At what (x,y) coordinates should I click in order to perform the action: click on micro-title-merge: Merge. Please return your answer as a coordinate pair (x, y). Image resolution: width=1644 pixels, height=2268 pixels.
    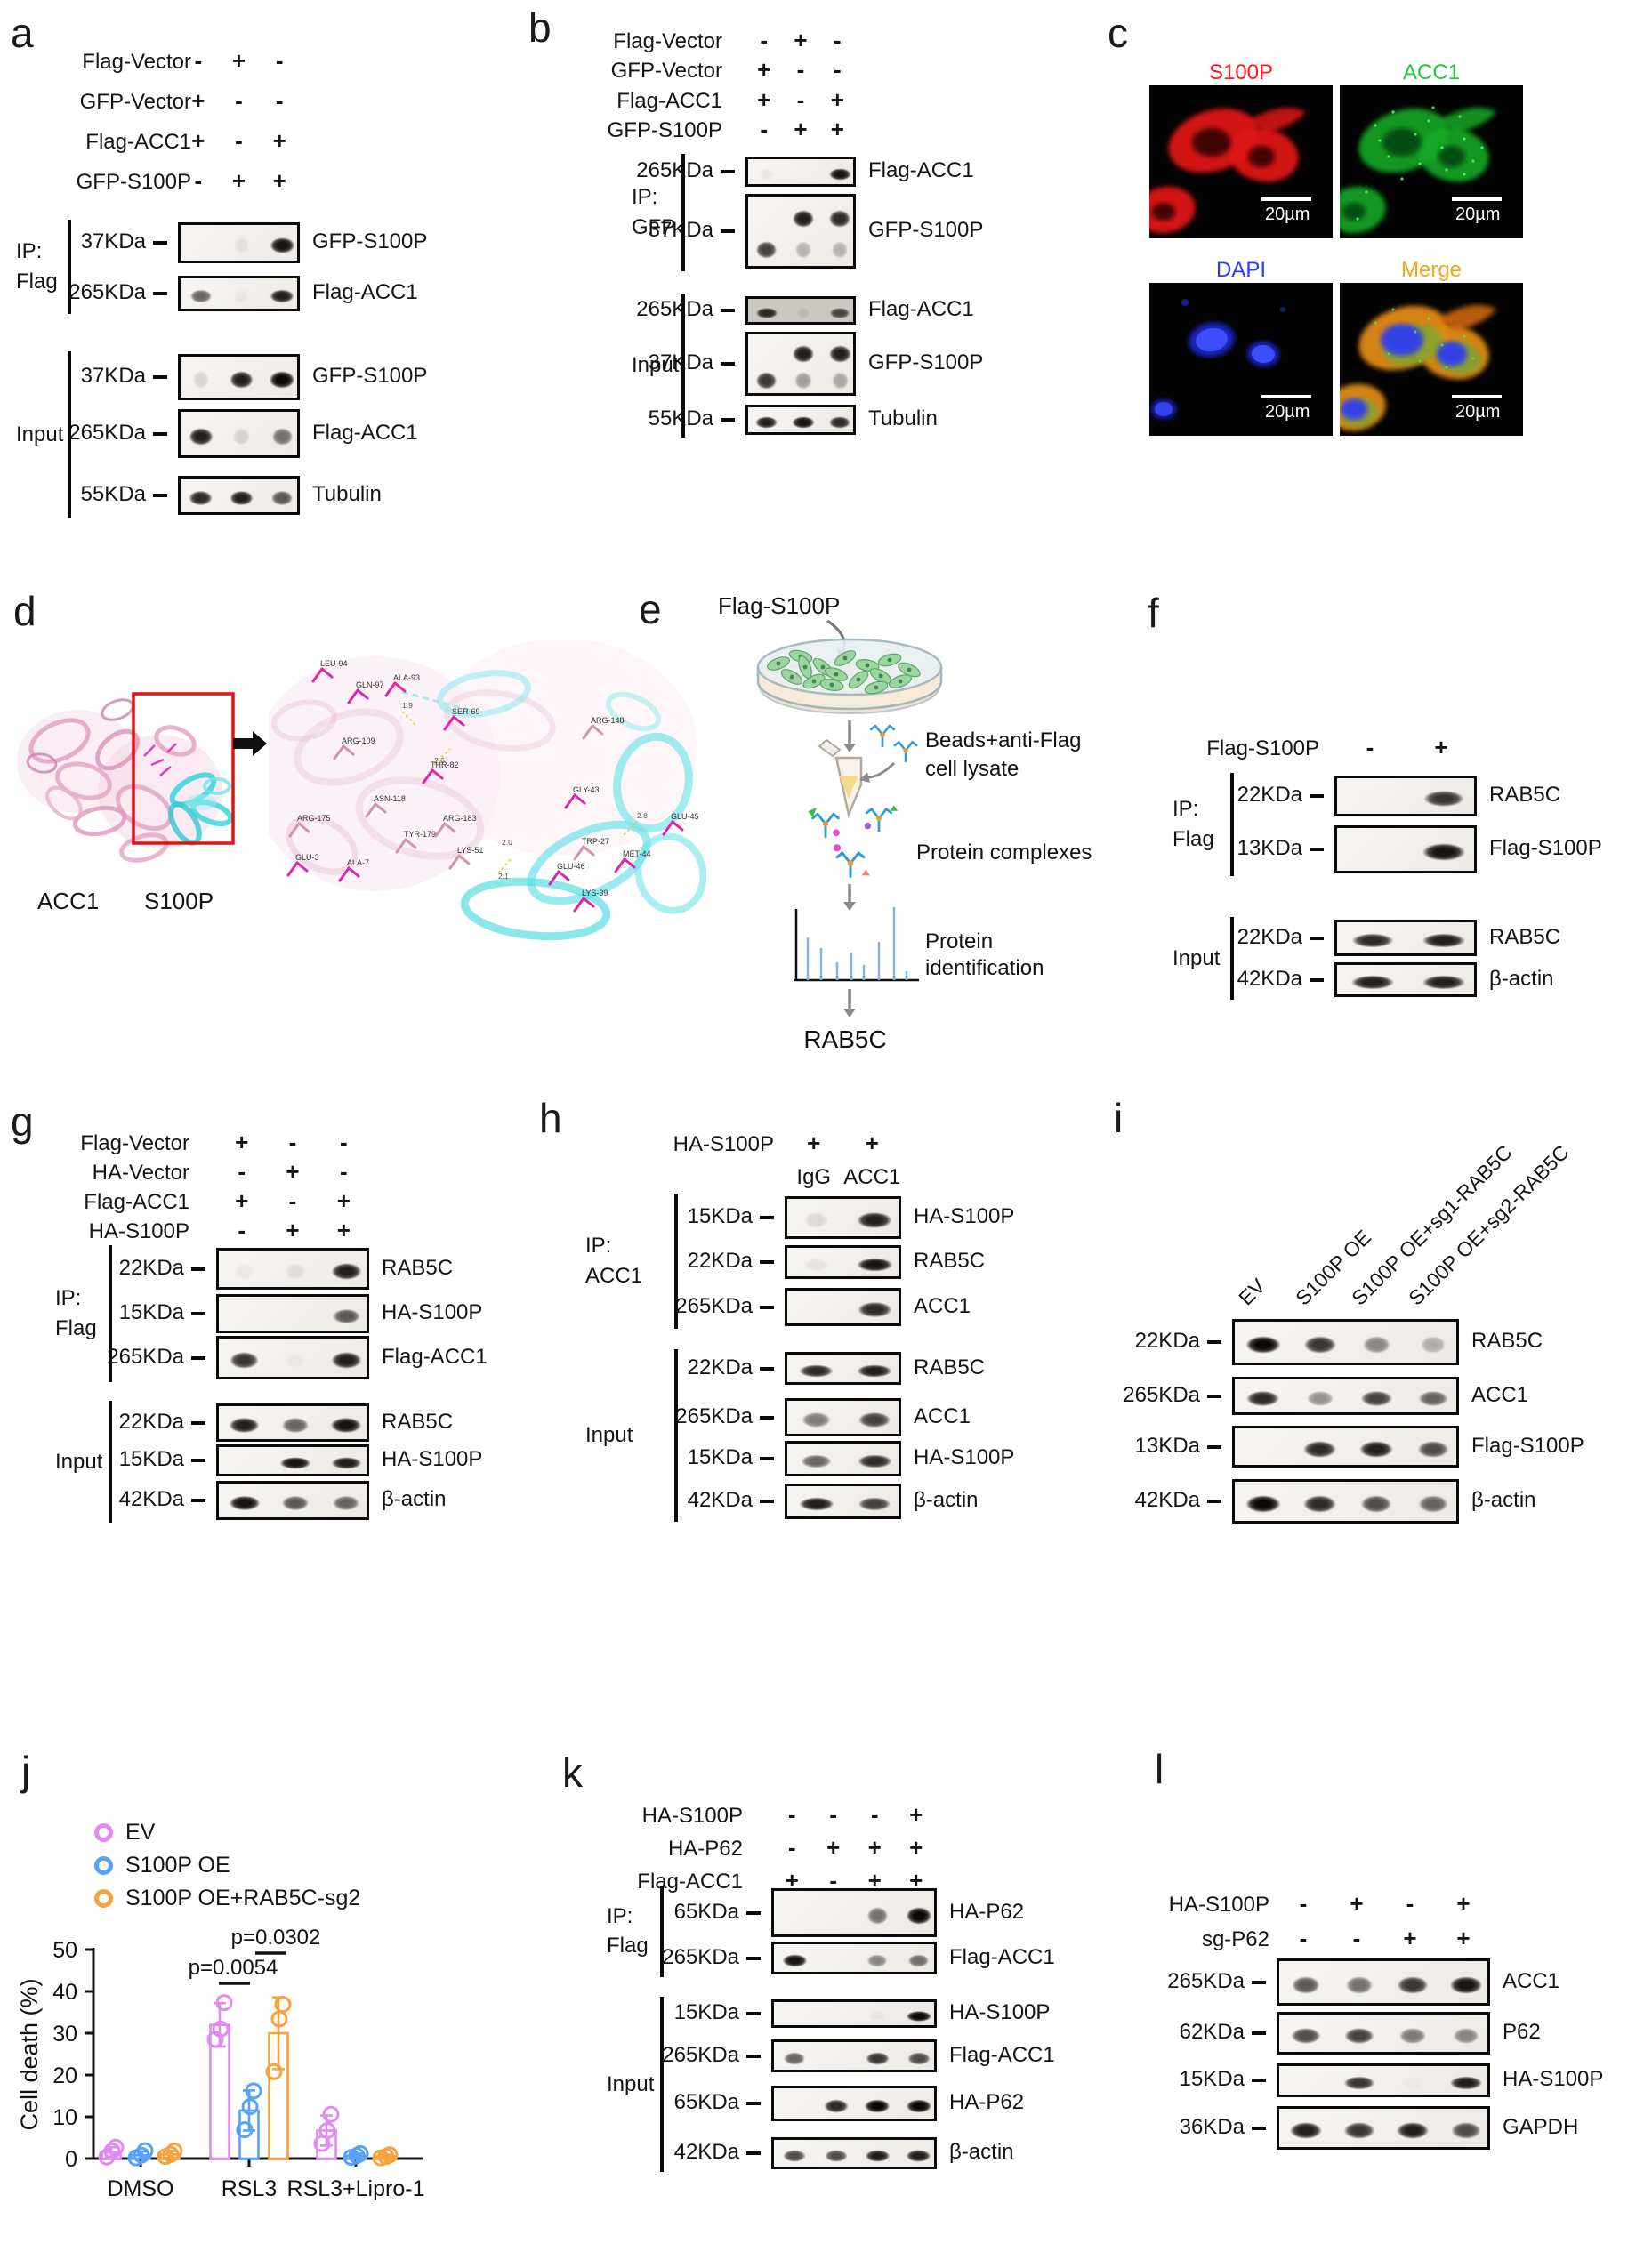
    Looking at the image, I should click on (1431, 270).